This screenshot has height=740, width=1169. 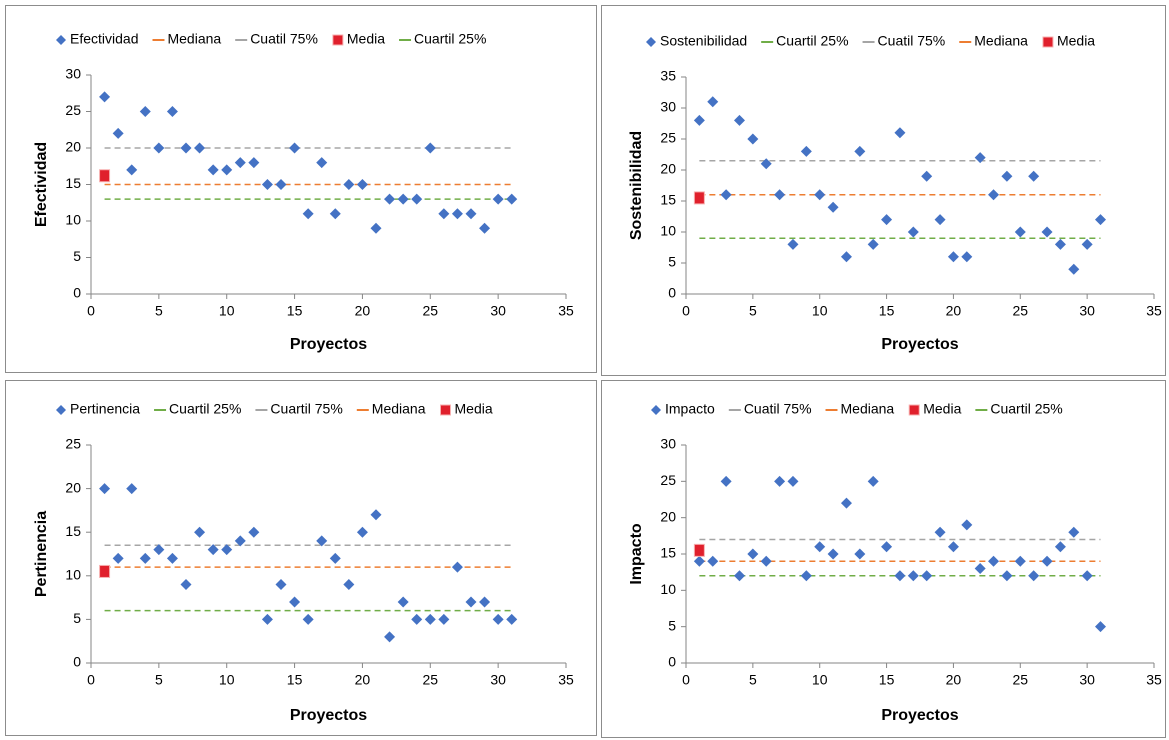 I want to click on y-tick-label: 5, so click(x=672, y=625).